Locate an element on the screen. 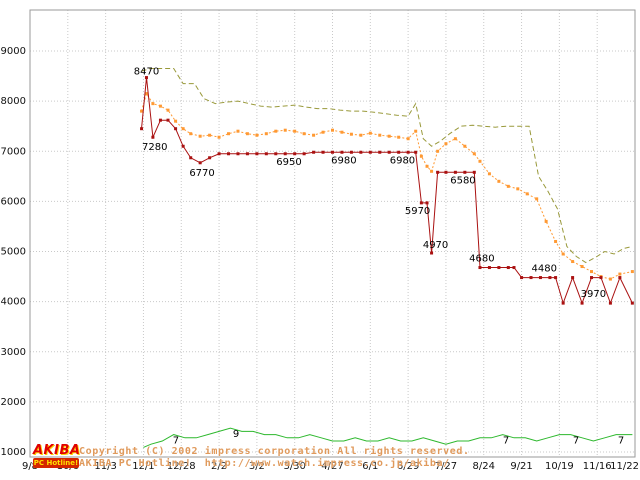 This screenshot has width=640, height=480. y-tick-label: 7000 is located at coordinates (13, 151).